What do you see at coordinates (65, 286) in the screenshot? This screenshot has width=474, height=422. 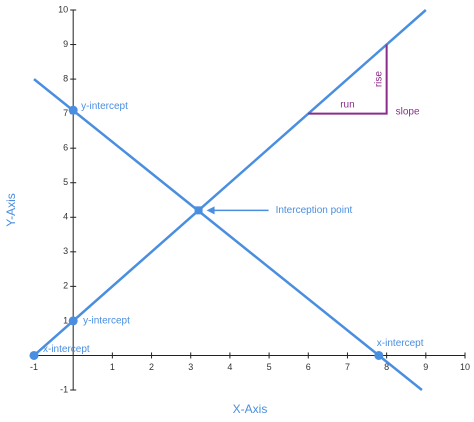 I see `y-tick-label: 2` at bounding box center [65, 286].